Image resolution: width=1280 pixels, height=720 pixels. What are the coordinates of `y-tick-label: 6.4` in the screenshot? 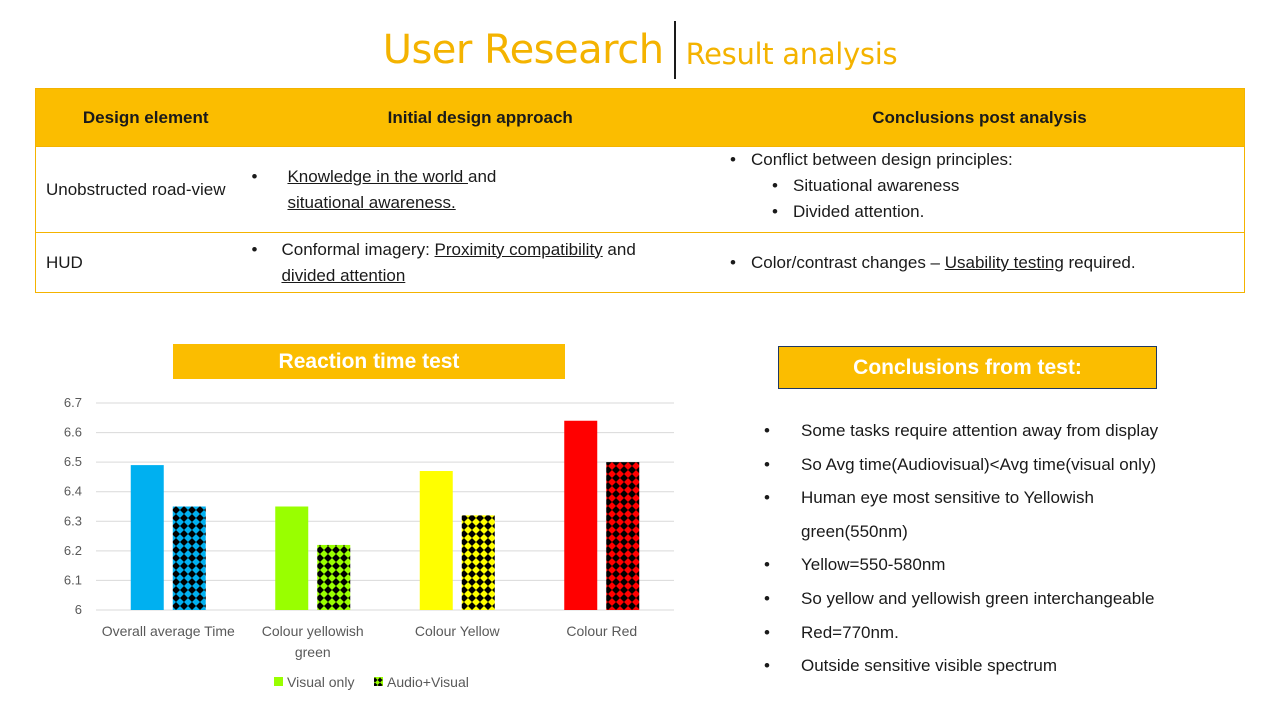 It's located at (73, 491).